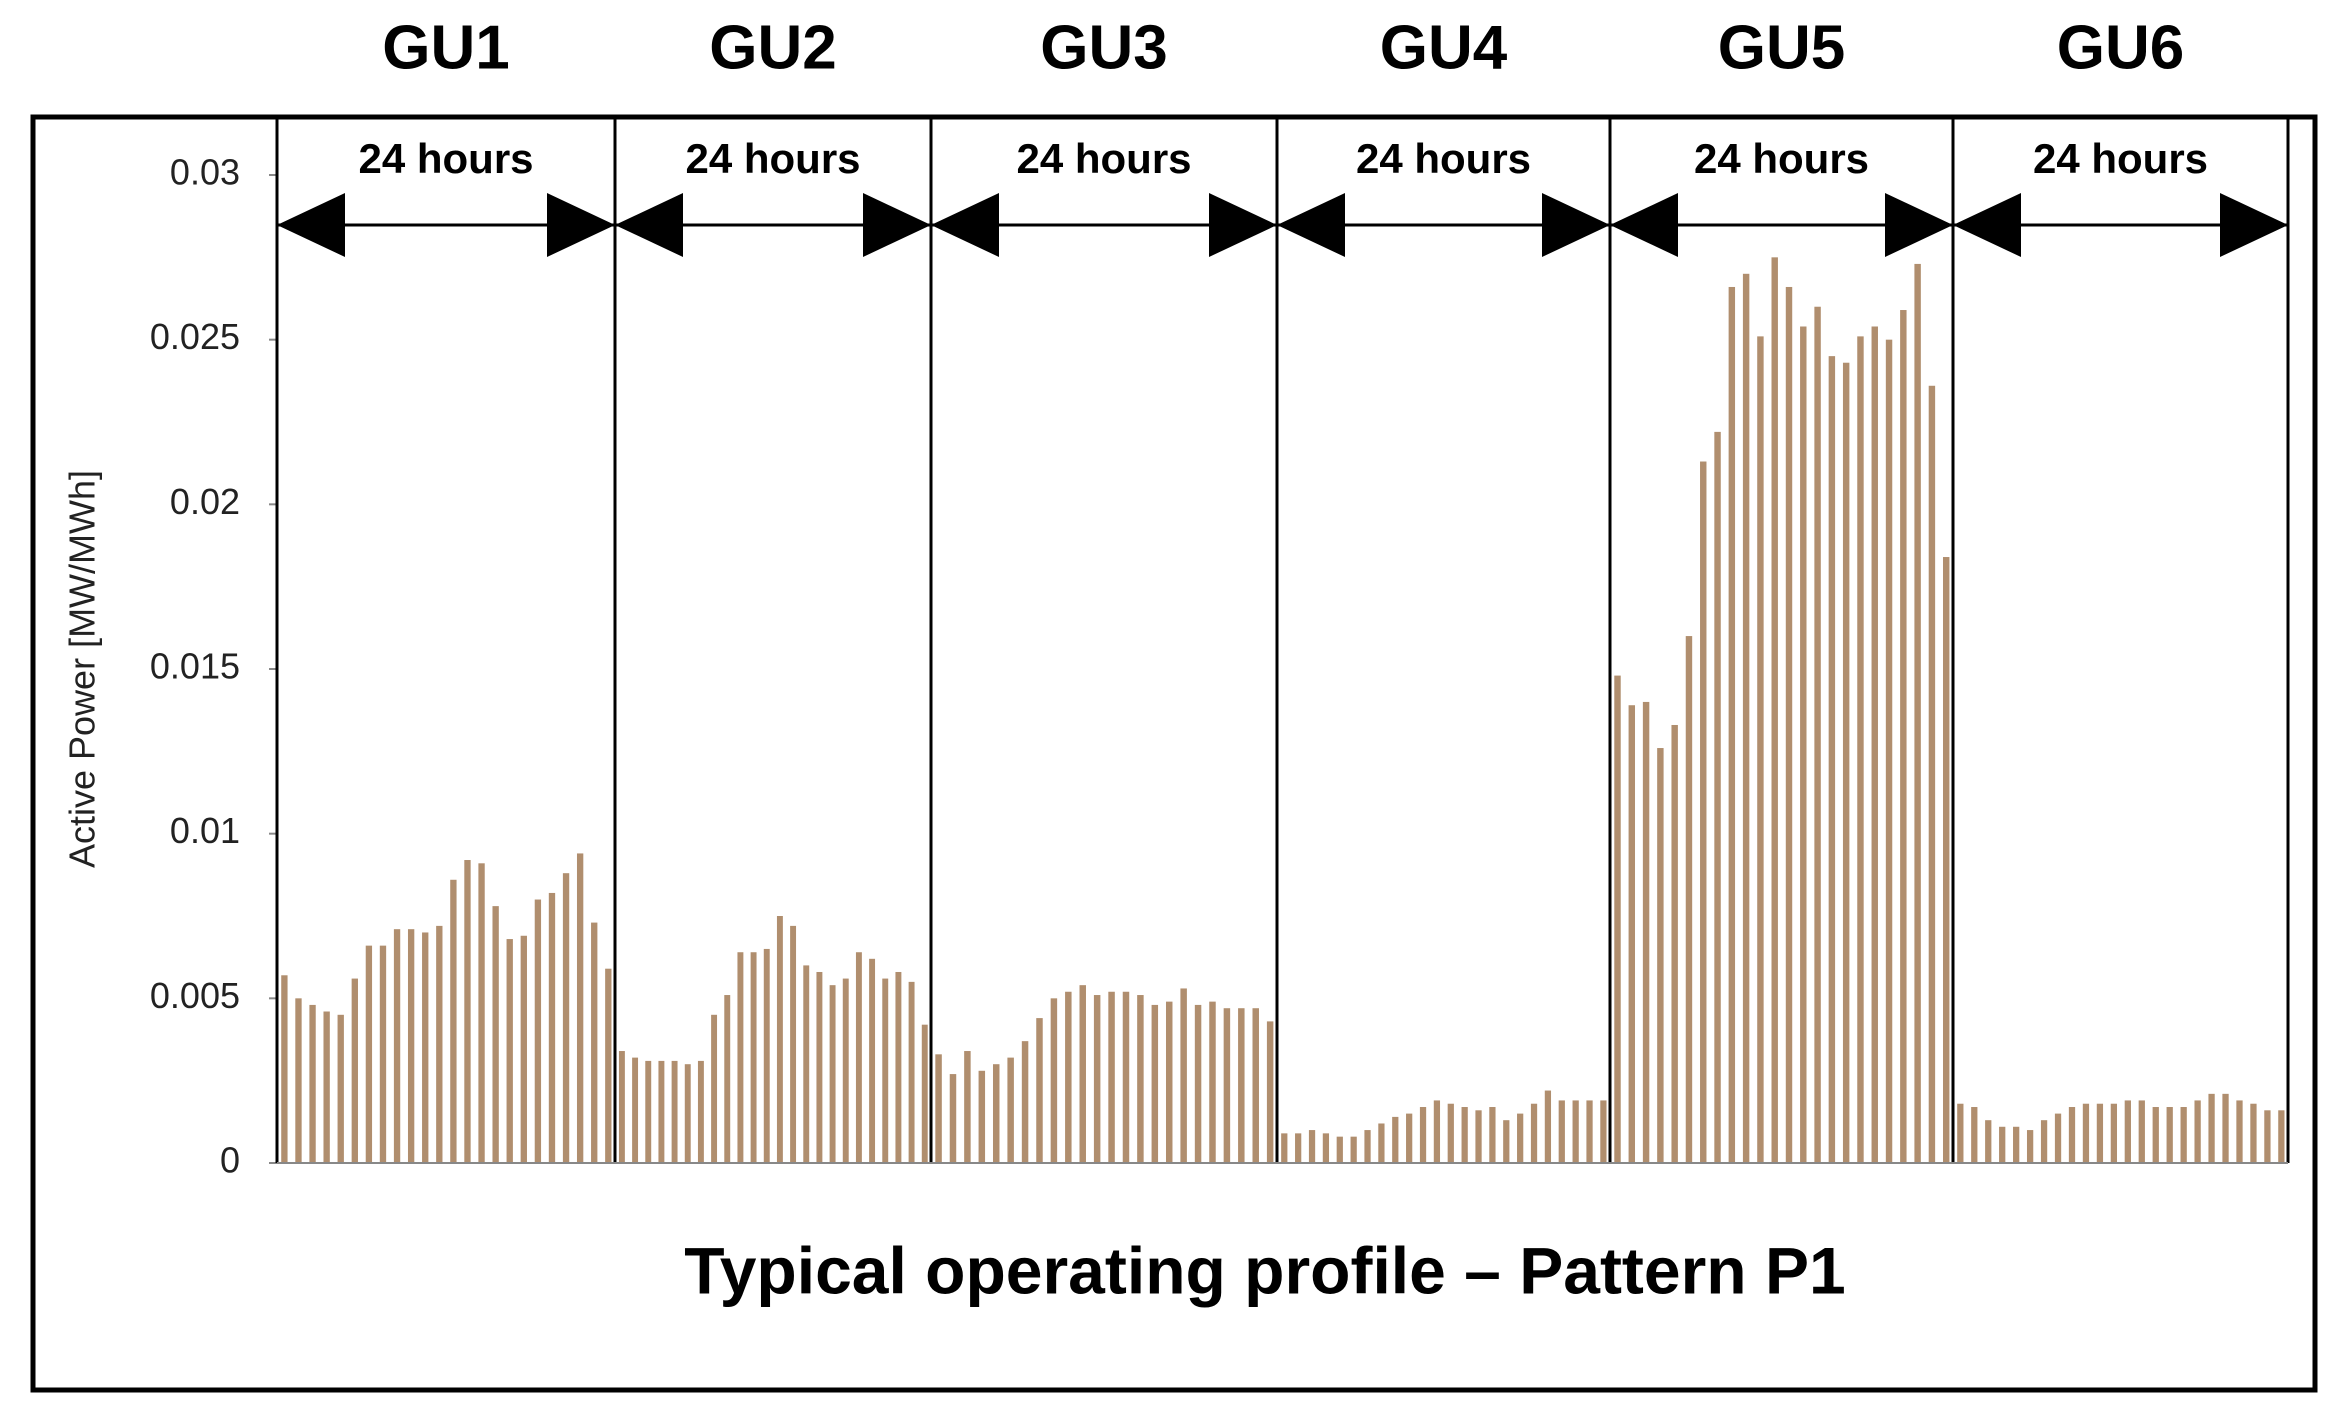  I want to click on group-label: GU4, so click(1444, 47).